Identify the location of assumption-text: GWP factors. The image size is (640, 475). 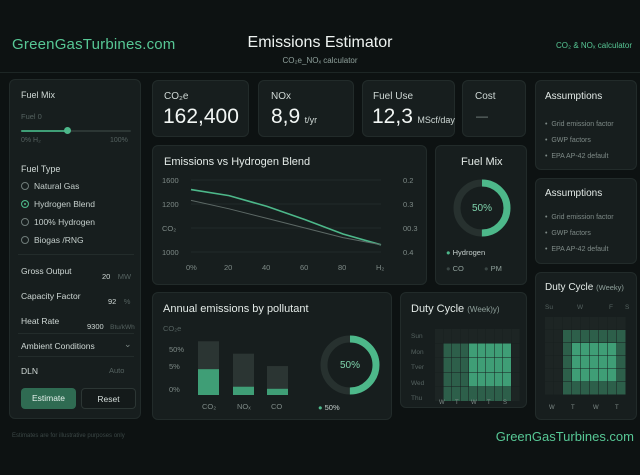
(571, 233).